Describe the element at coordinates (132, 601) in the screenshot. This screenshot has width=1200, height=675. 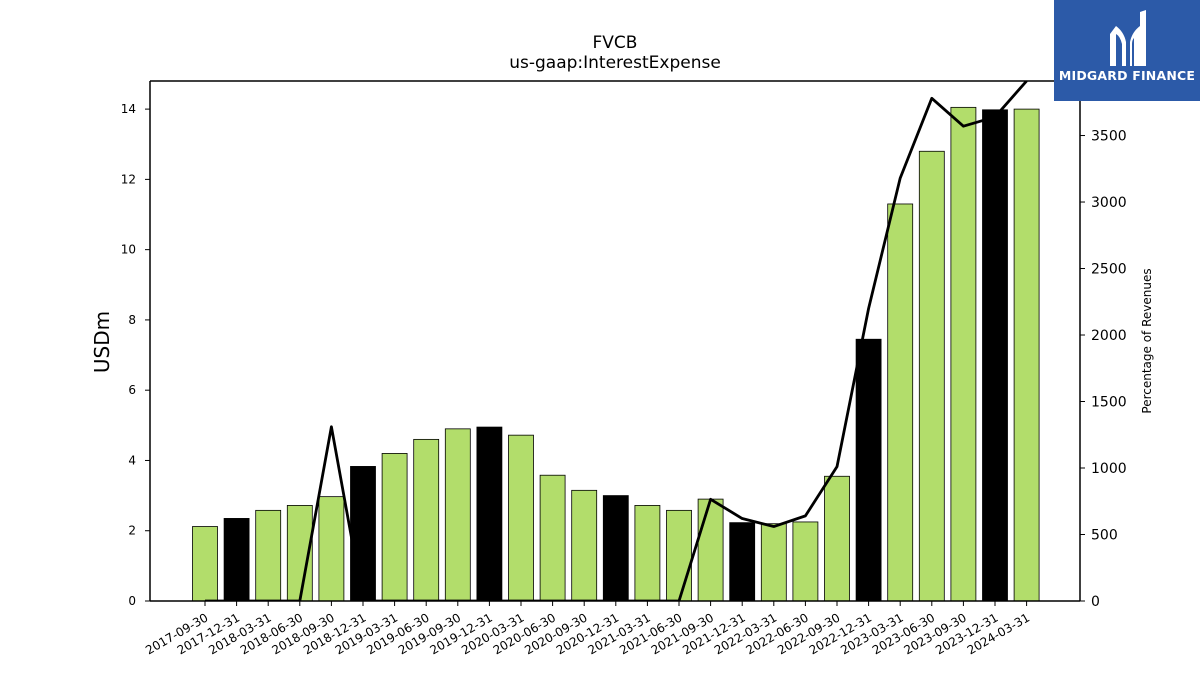
I see `y-tick-label: 0` at that location.